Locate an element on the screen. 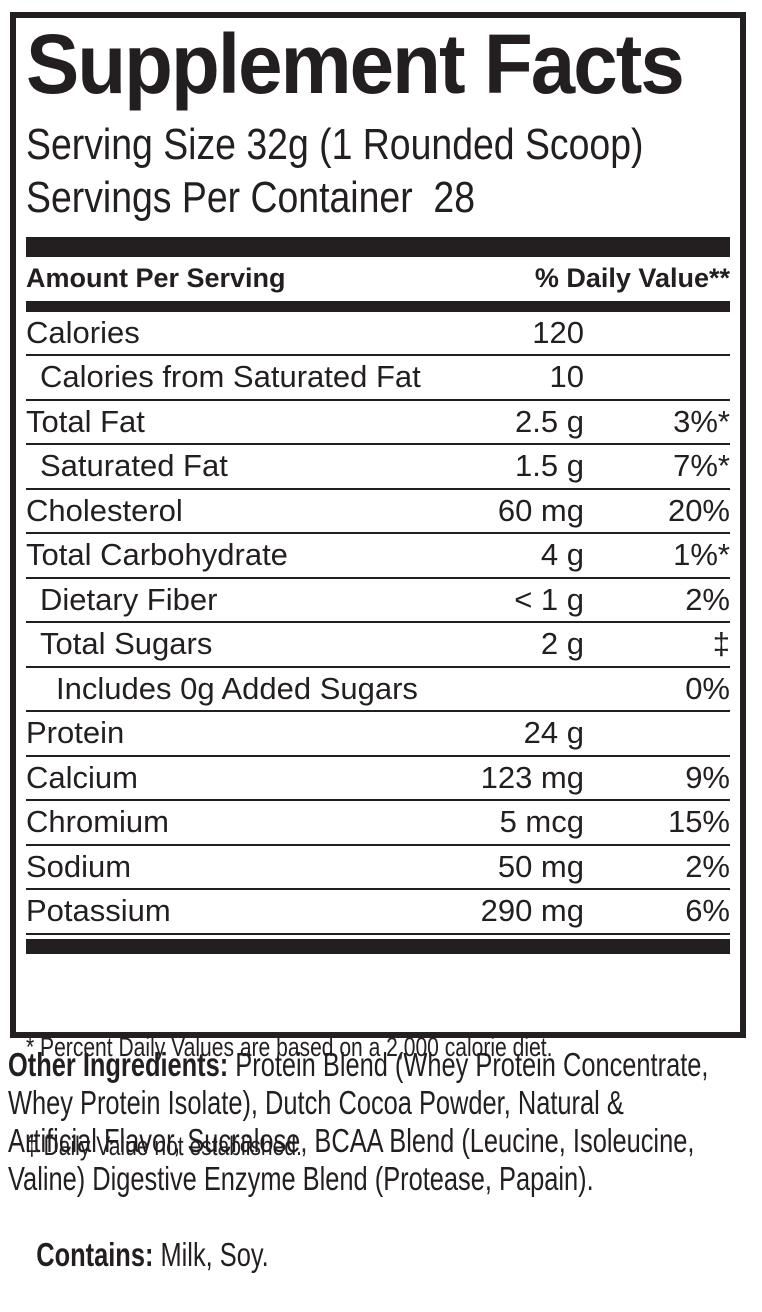 The height and width of the screenshot is (1312, 762). nutrient-amount: 123 mg is located at coordinates (532, 777).